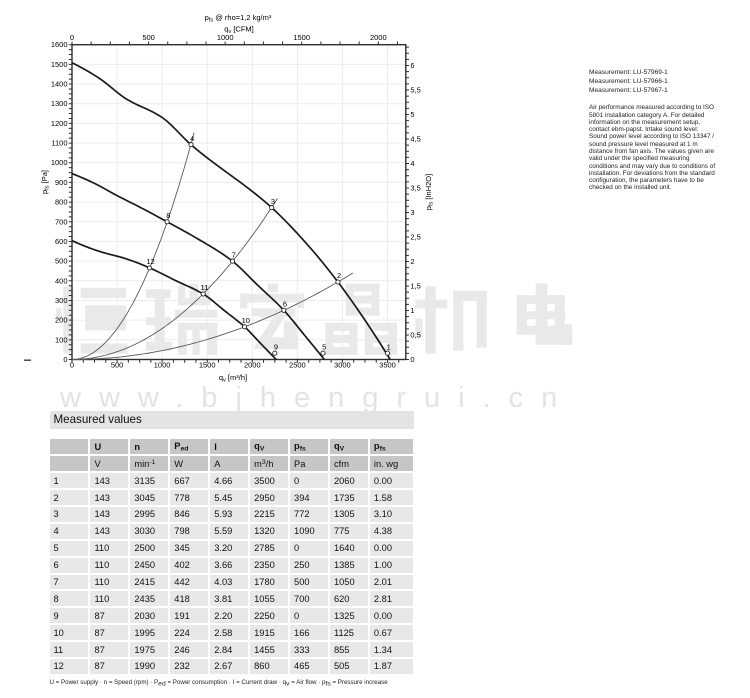 The height and width of the screenshot is (698, 750). I want to click on svg-text: qv [CFM], so click(238, 30).